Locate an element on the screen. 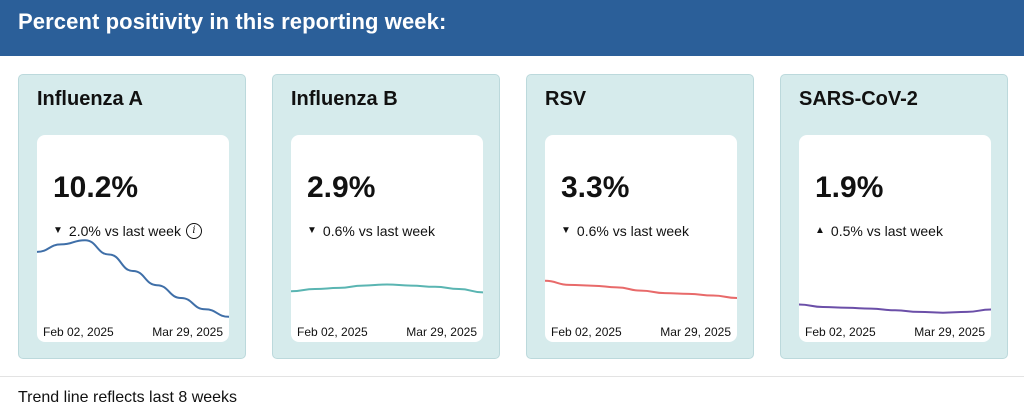 The width and height of the screenshot is (1024, 414). change-indicator: ▼ 2.0% vs last week i is located at coordinates (127, 231).